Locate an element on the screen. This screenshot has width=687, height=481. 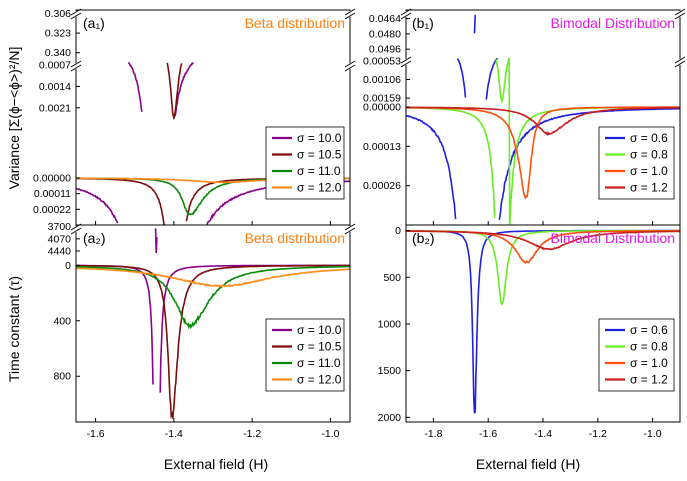
legend-label-a1: σ = 12.0 is located at coordinates (319, 188).